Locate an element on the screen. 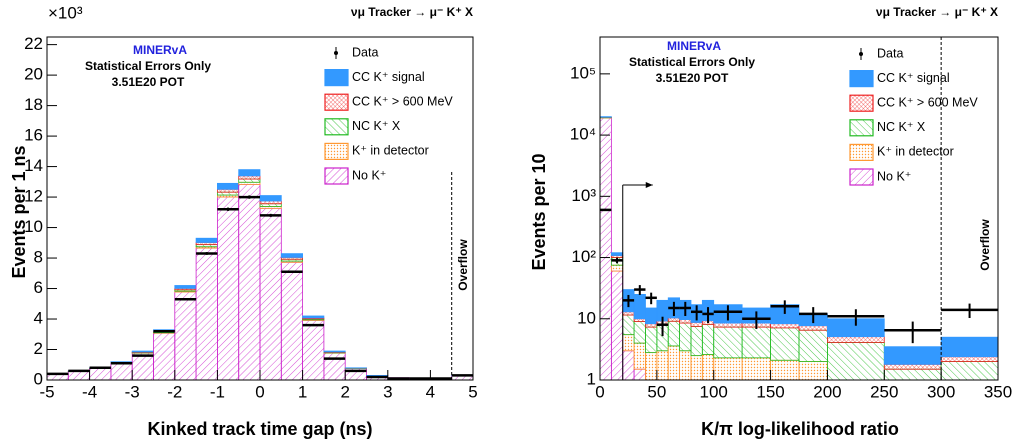 The width and height of the screenshot is (1016, 445). x-tick-label: -5 is located at coordinates (46, 391).